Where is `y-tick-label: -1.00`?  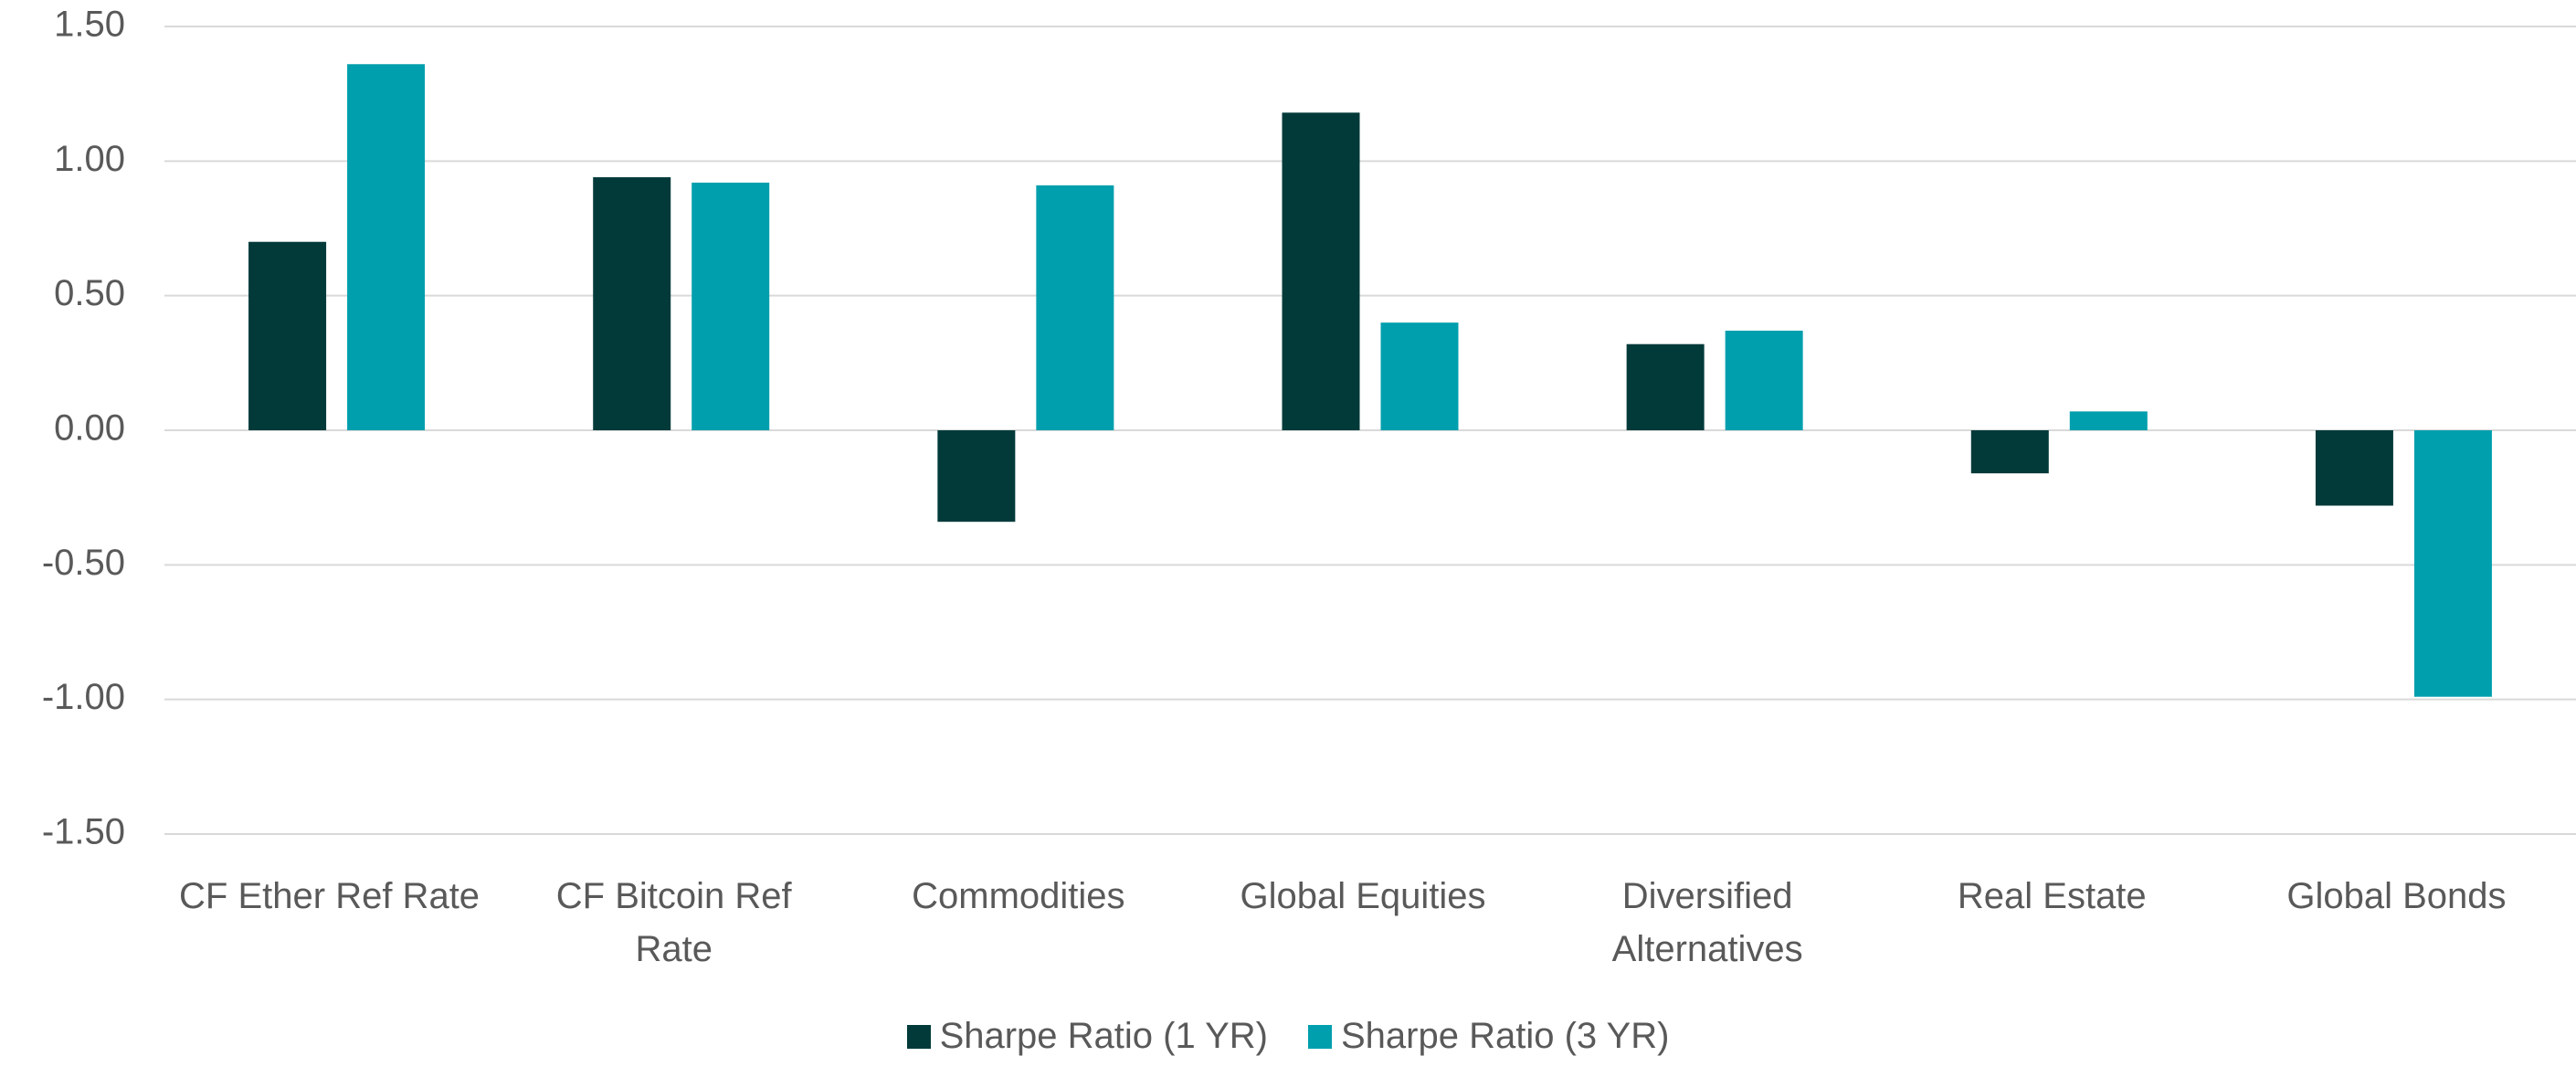
y-tick-label: -1.00 is located at coordinates (83, 697).